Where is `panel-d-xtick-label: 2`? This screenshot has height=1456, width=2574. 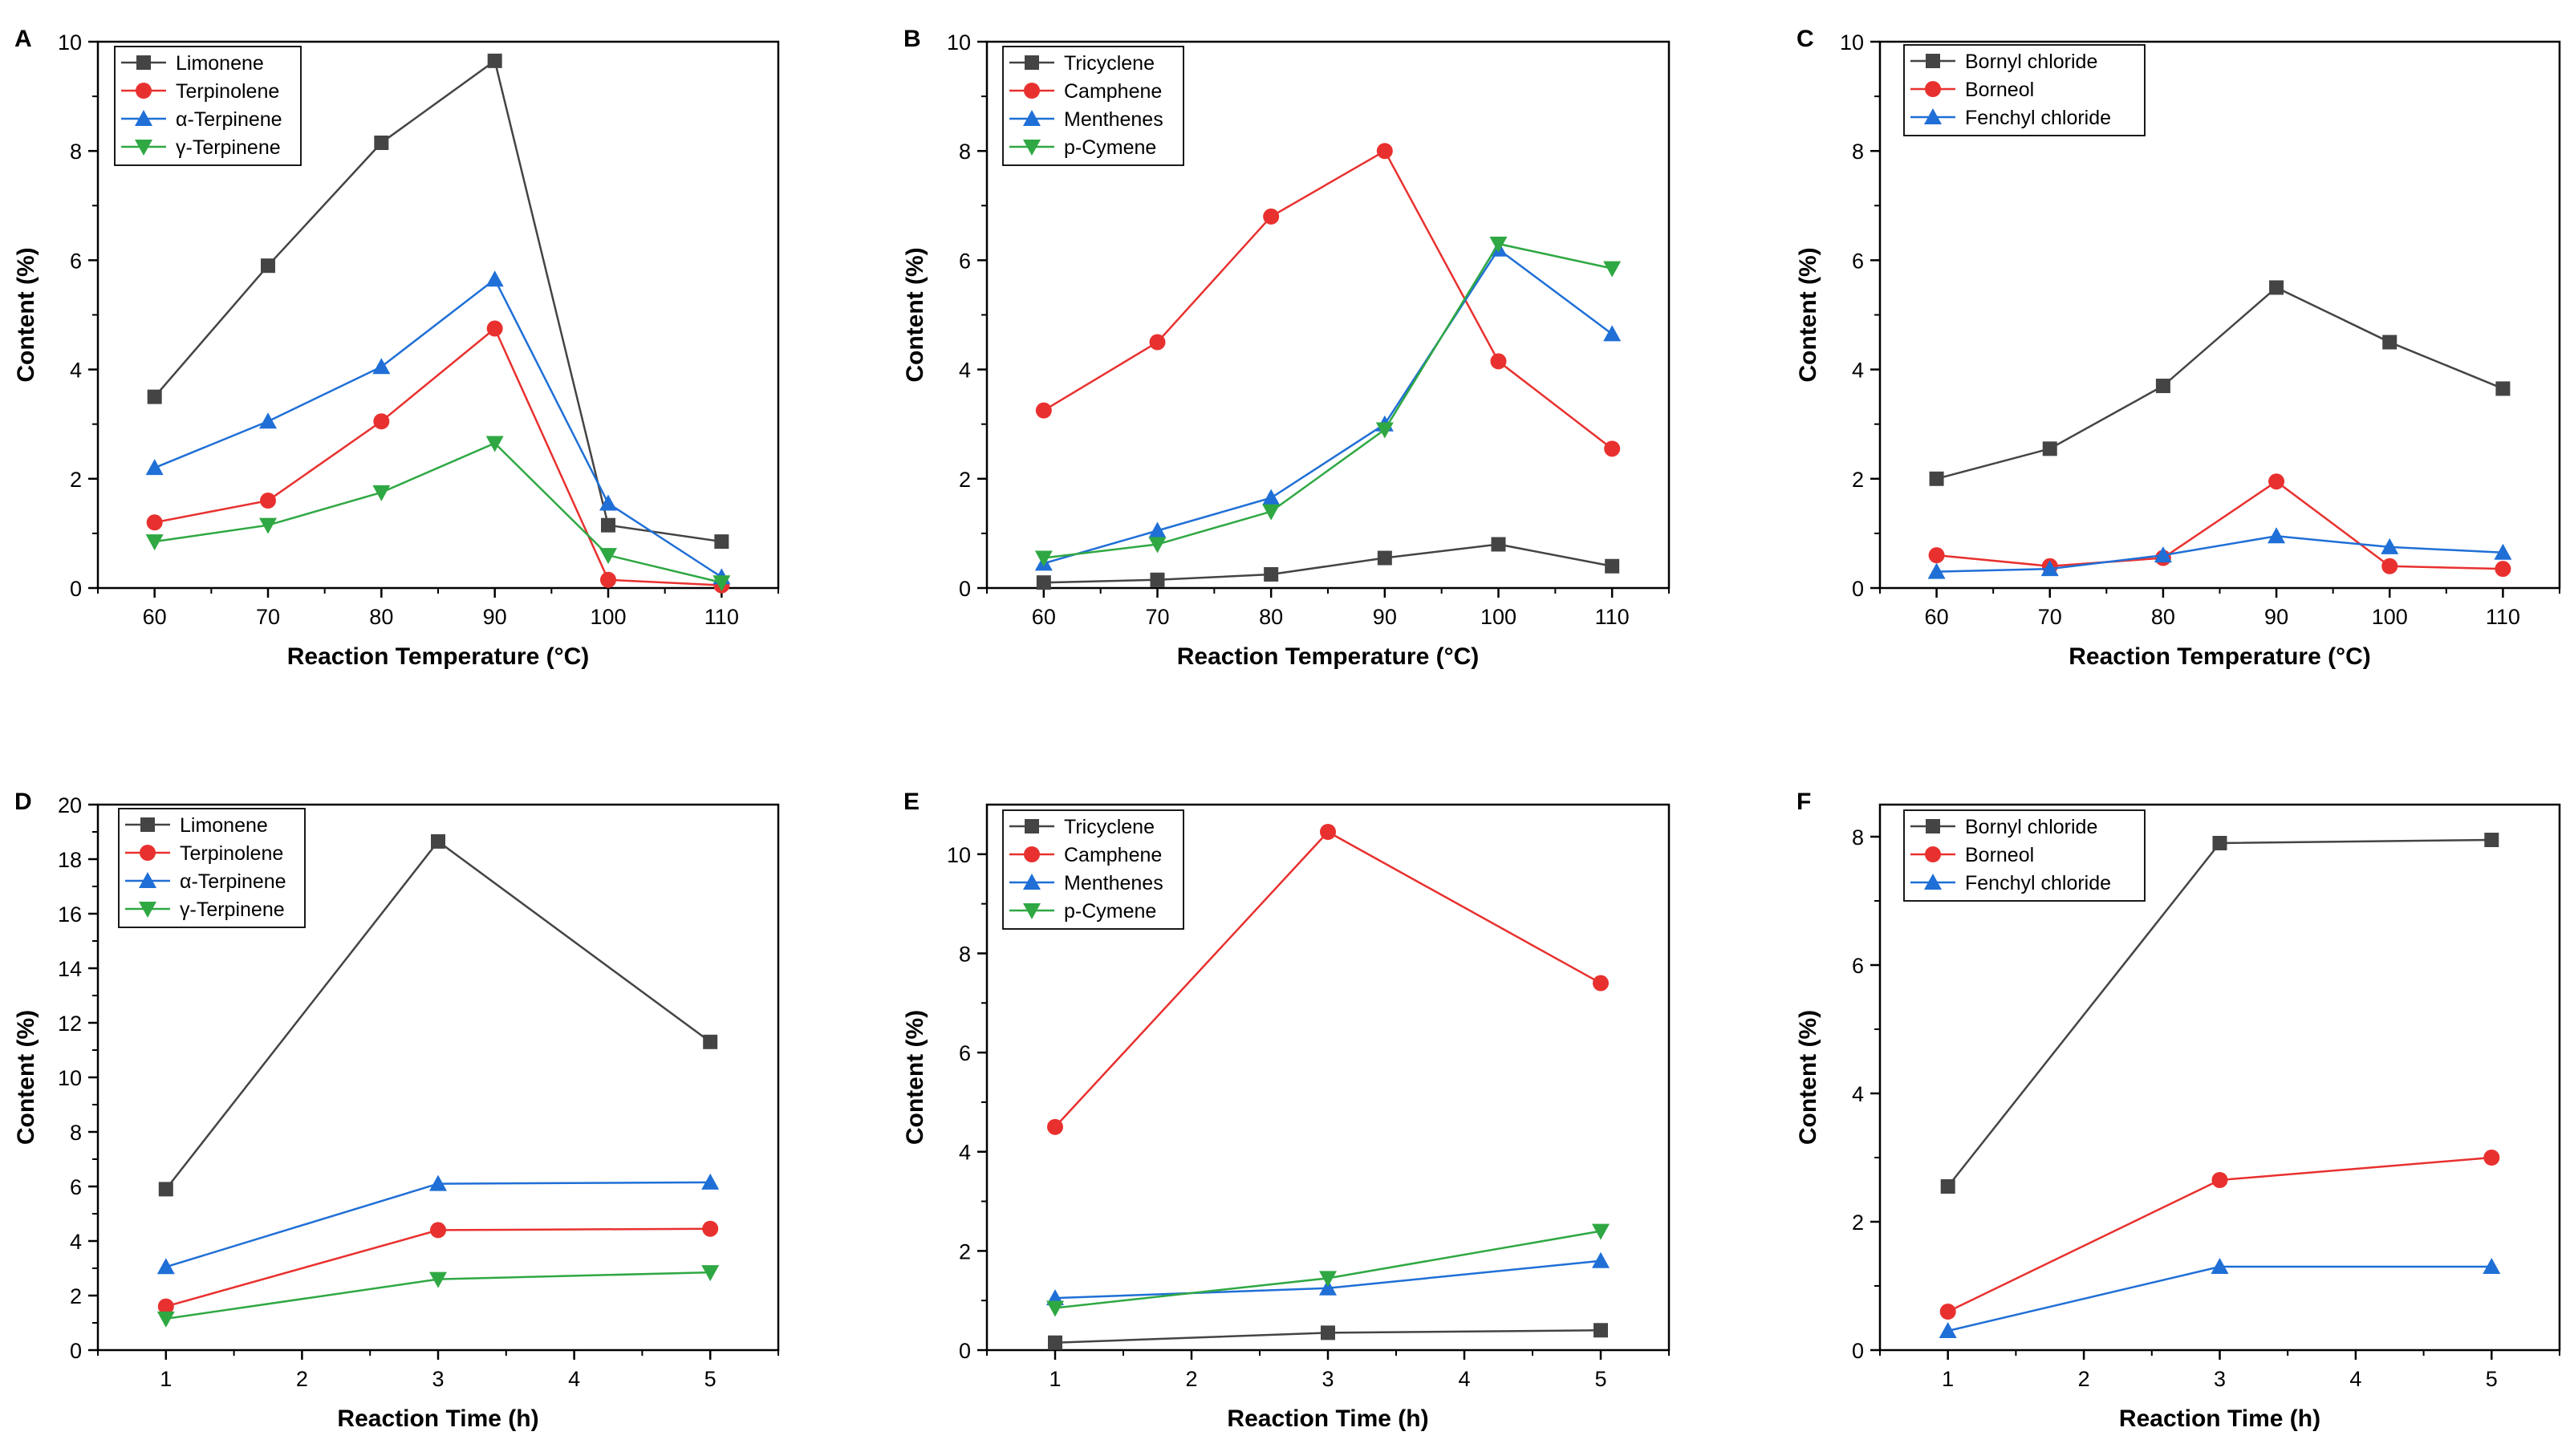
panel-d-xtick-label: 2 is located at coordinates (302, 1379).